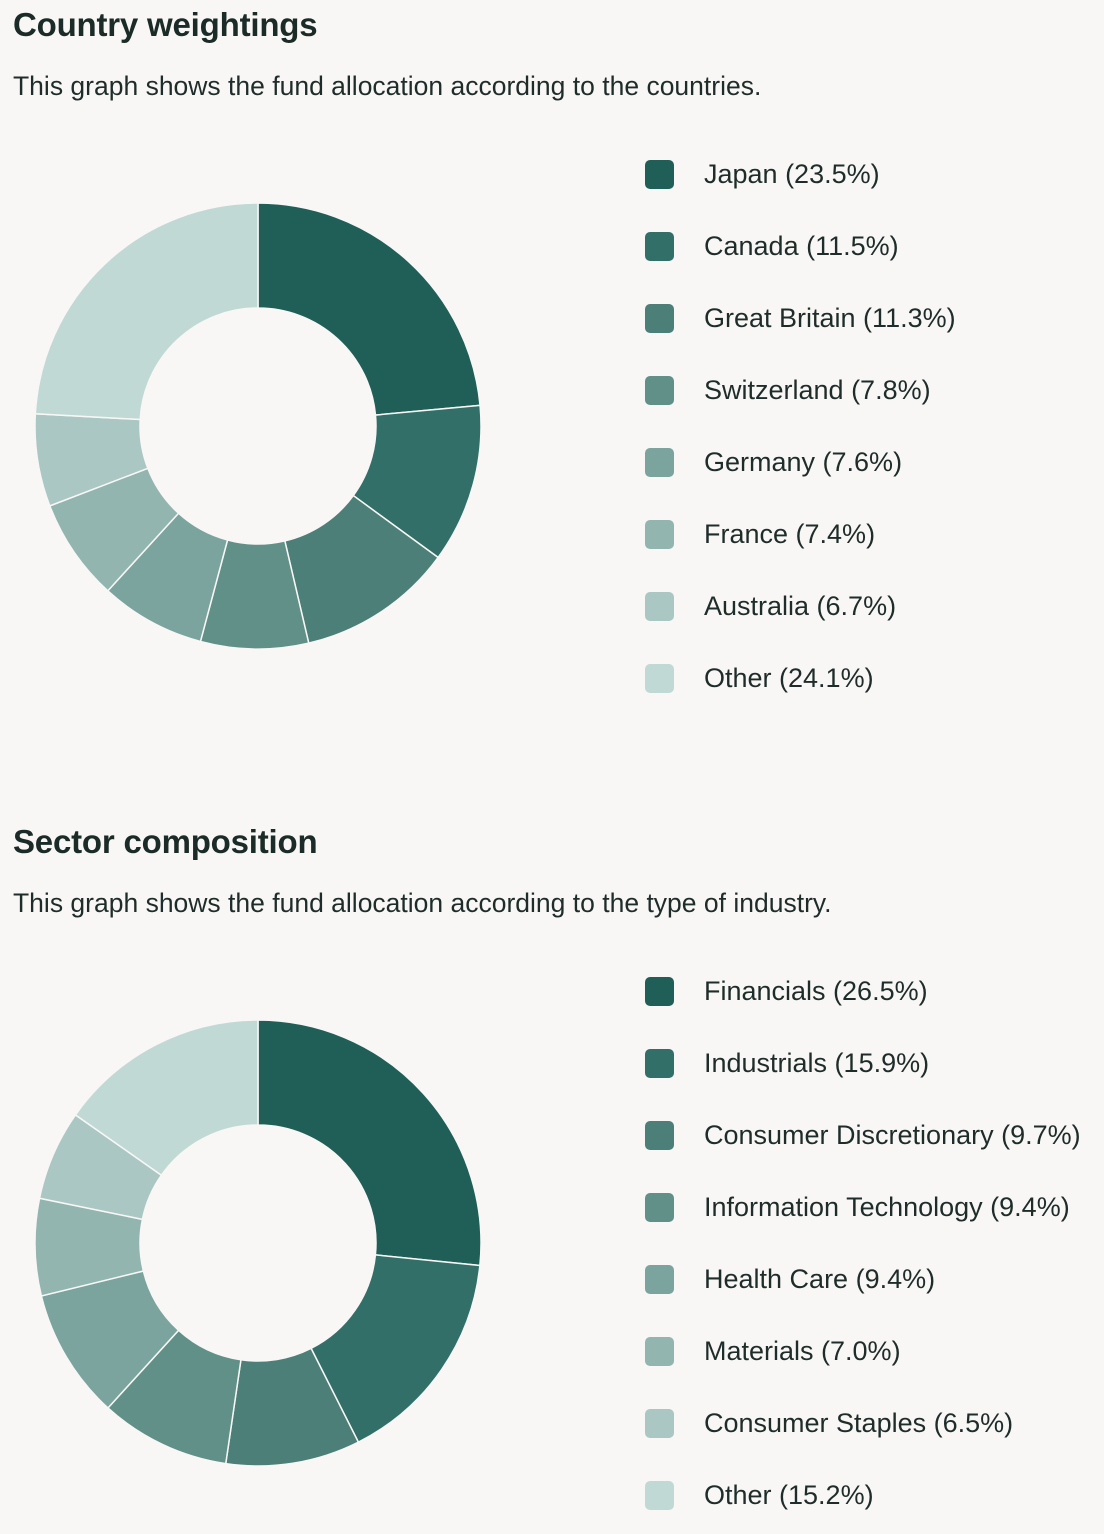 Image resolution: width=1104 pixels, height=1534 pixels. I want to click on donut-slice-japan, so click(369, 309).